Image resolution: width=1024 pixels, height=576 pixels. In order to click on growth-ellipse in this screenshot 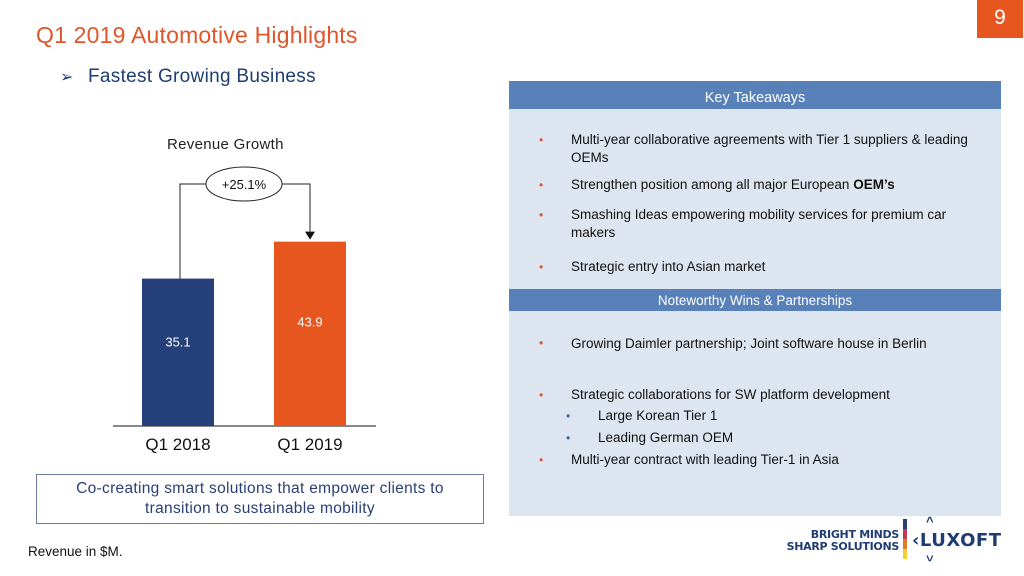, I will do `click(244, 184)`.